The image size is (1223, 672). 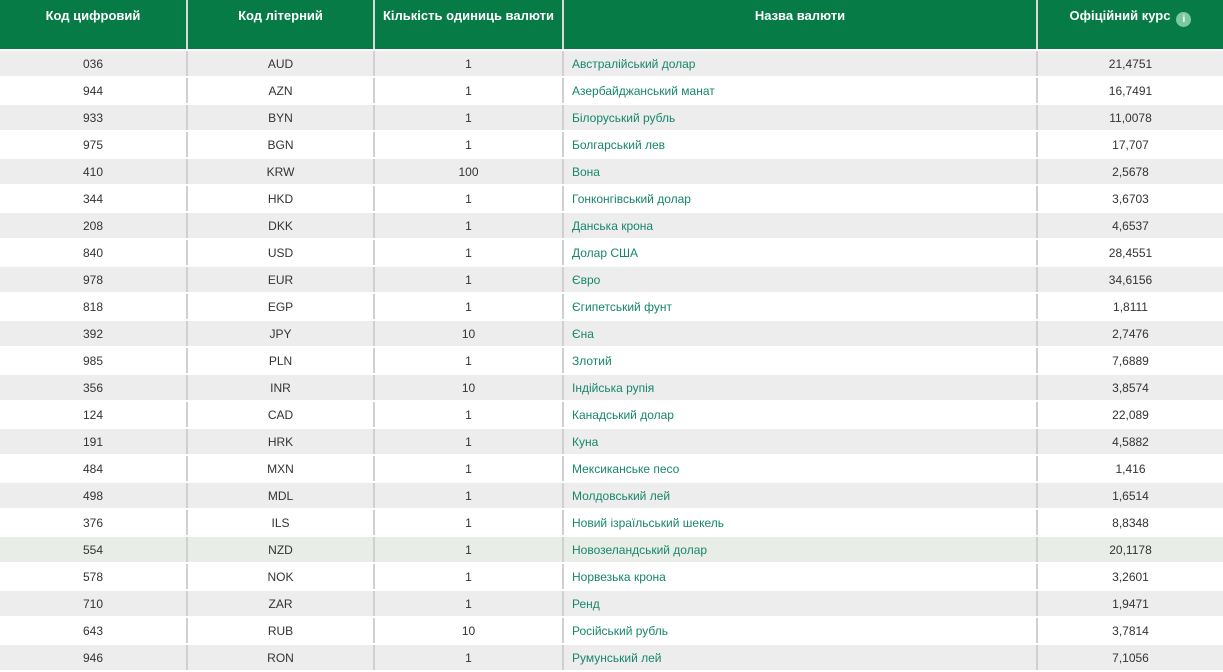 I want to click on cell-rate: 1,8111, so click(x=1129, y=307).